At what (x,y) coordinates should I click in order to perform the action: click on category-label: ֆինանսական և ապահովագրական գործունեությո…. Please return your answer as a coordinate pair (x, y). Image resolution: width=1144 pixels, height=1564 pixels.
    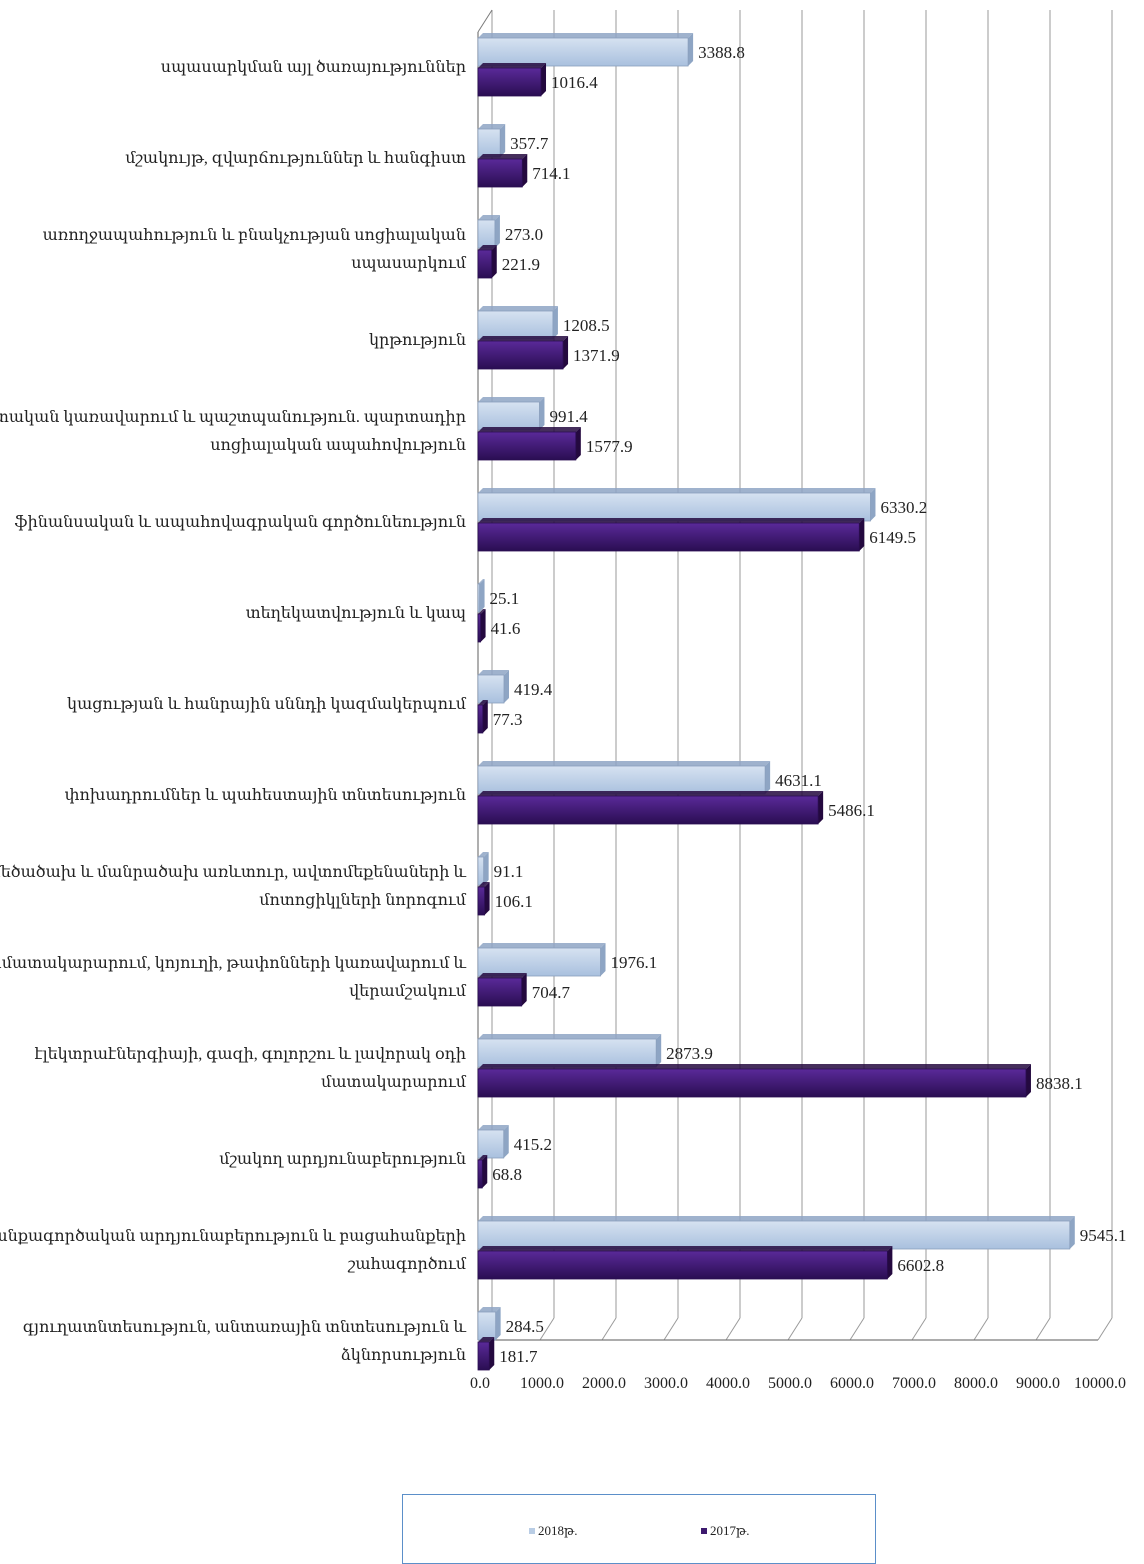
    Looking at the image, I should click on (240, 522).